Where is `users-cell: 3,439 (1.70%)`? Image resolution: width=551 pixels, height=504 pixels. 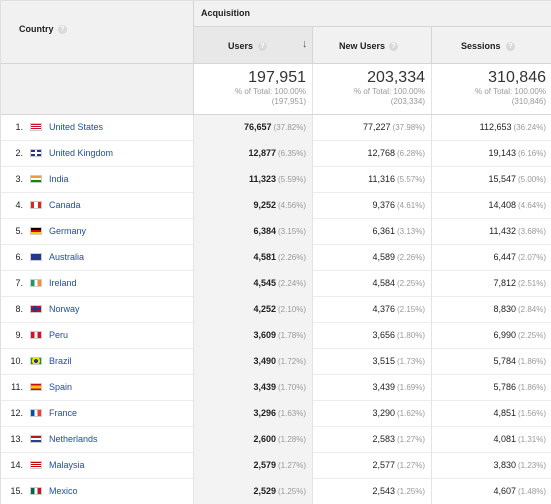
users-cell: 3,439 (1.70%) is located at coordinates (253, 388).